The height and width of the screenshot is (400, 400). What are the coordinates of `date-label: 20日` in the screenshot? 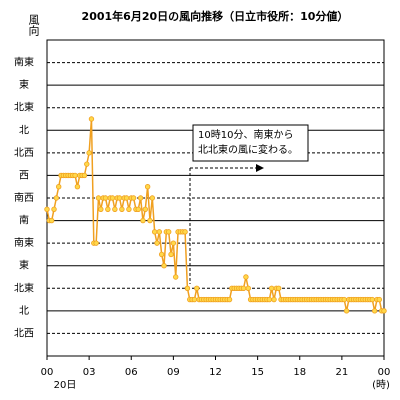 It's located at (65, 385).